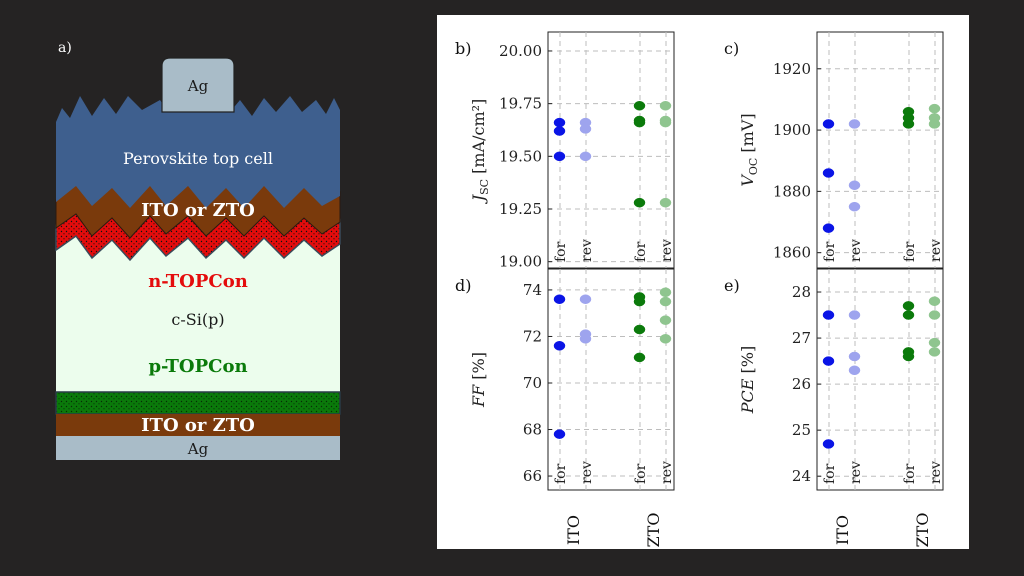 Image resolution: width=1024 pixels, height=576 pixels. Describe the element at coordinates (197, 319) in the screenshot. I see `silicon-label: c-Si(p)` at that location.